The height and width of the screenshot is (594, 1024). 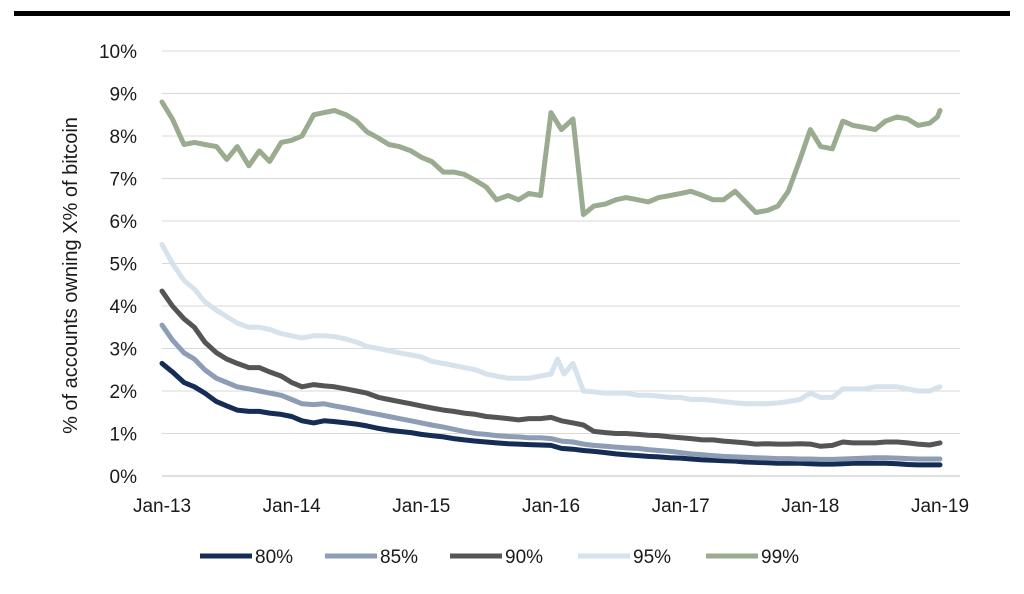 I want to click on x-tick-label: Jan-19, so click(x=940, y=506).